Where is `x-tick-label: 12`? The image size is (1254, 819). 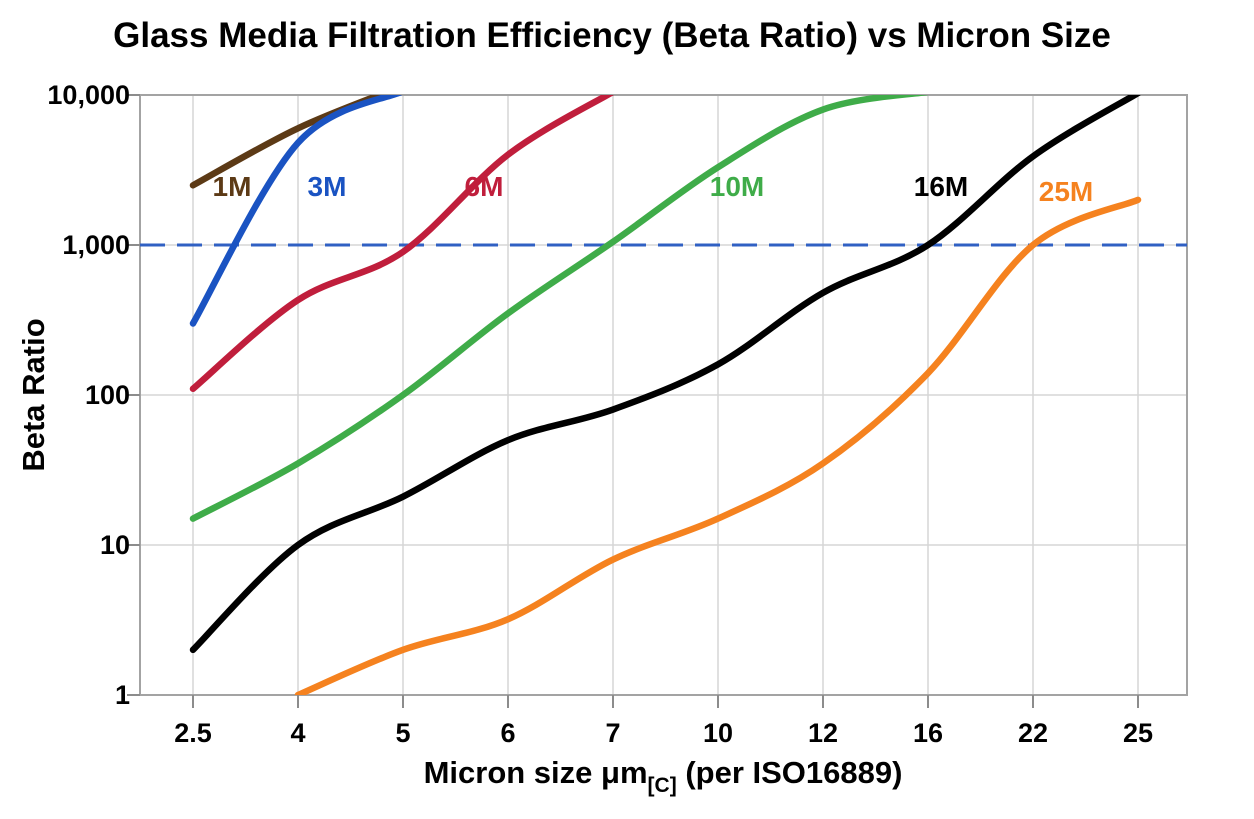 x-tick-label: 12 is located at coordinates (823, 733).